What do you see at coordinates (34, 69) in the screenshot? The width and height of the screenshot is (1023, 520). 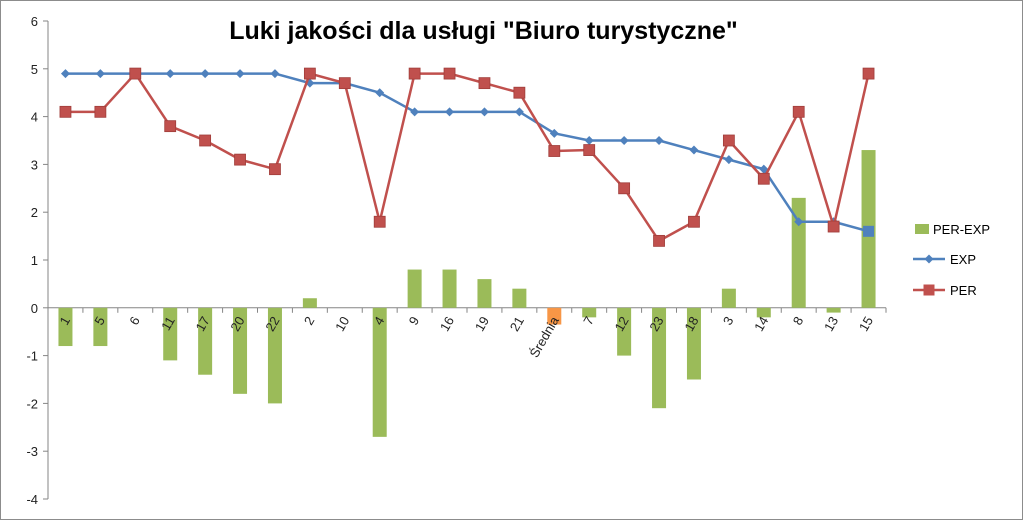 I see `y-tick-label: 5` at bounding box center [34, 69].